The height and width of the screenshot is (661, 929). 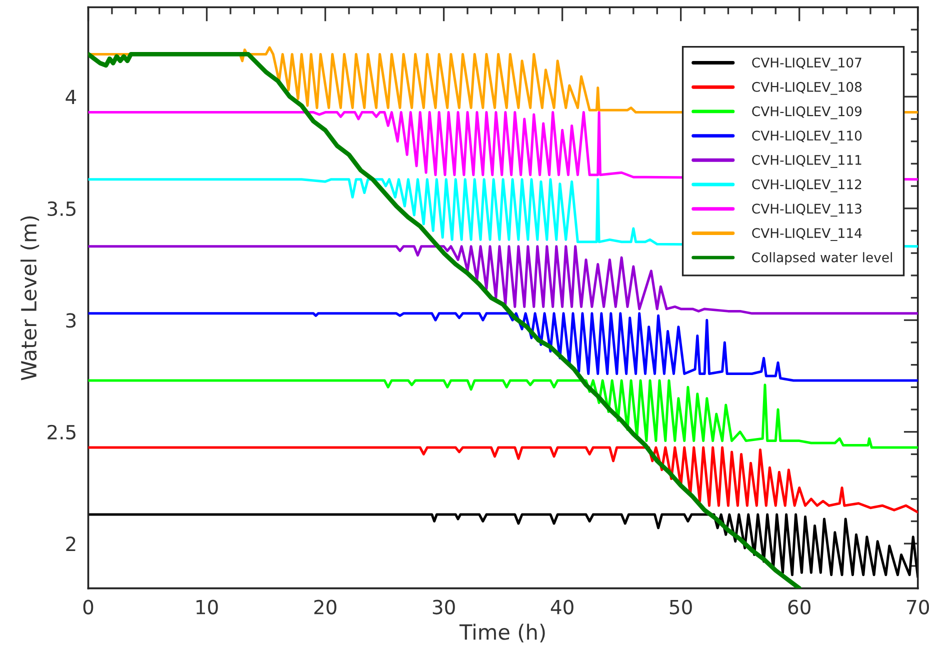 I want to click on legend-label: CVH-LIQLEV_109, so click(x=807, y=113).